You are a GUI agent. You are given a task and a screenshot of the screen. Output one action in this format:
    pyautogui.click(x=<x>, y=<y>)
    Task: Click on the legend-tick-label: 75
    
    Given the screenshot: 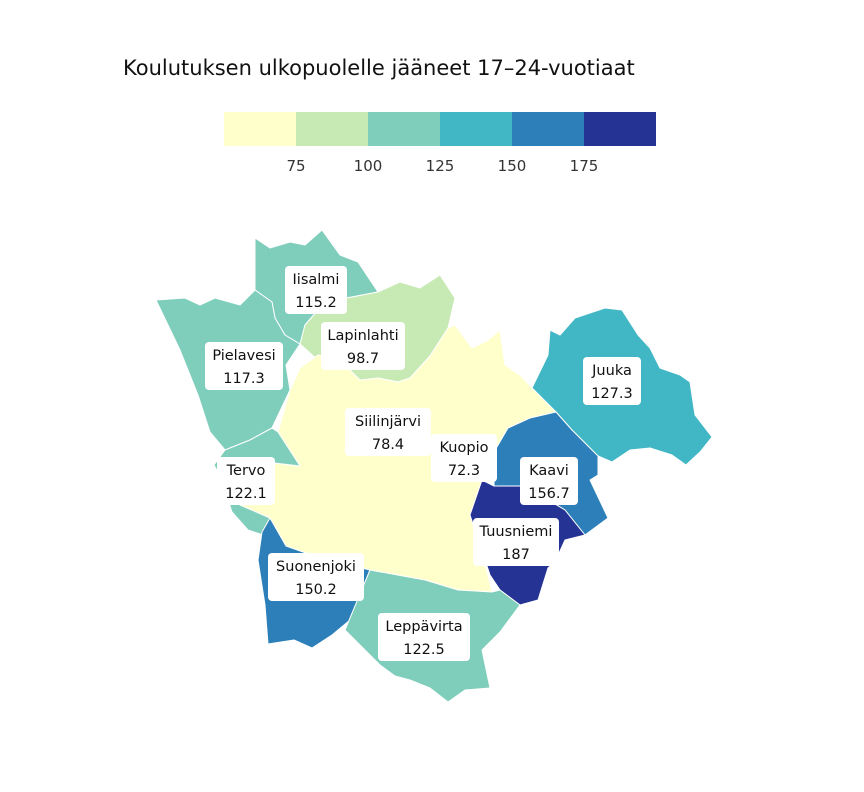 What is the action you would take?
    pyautogui.click(x=295, y=166)
    